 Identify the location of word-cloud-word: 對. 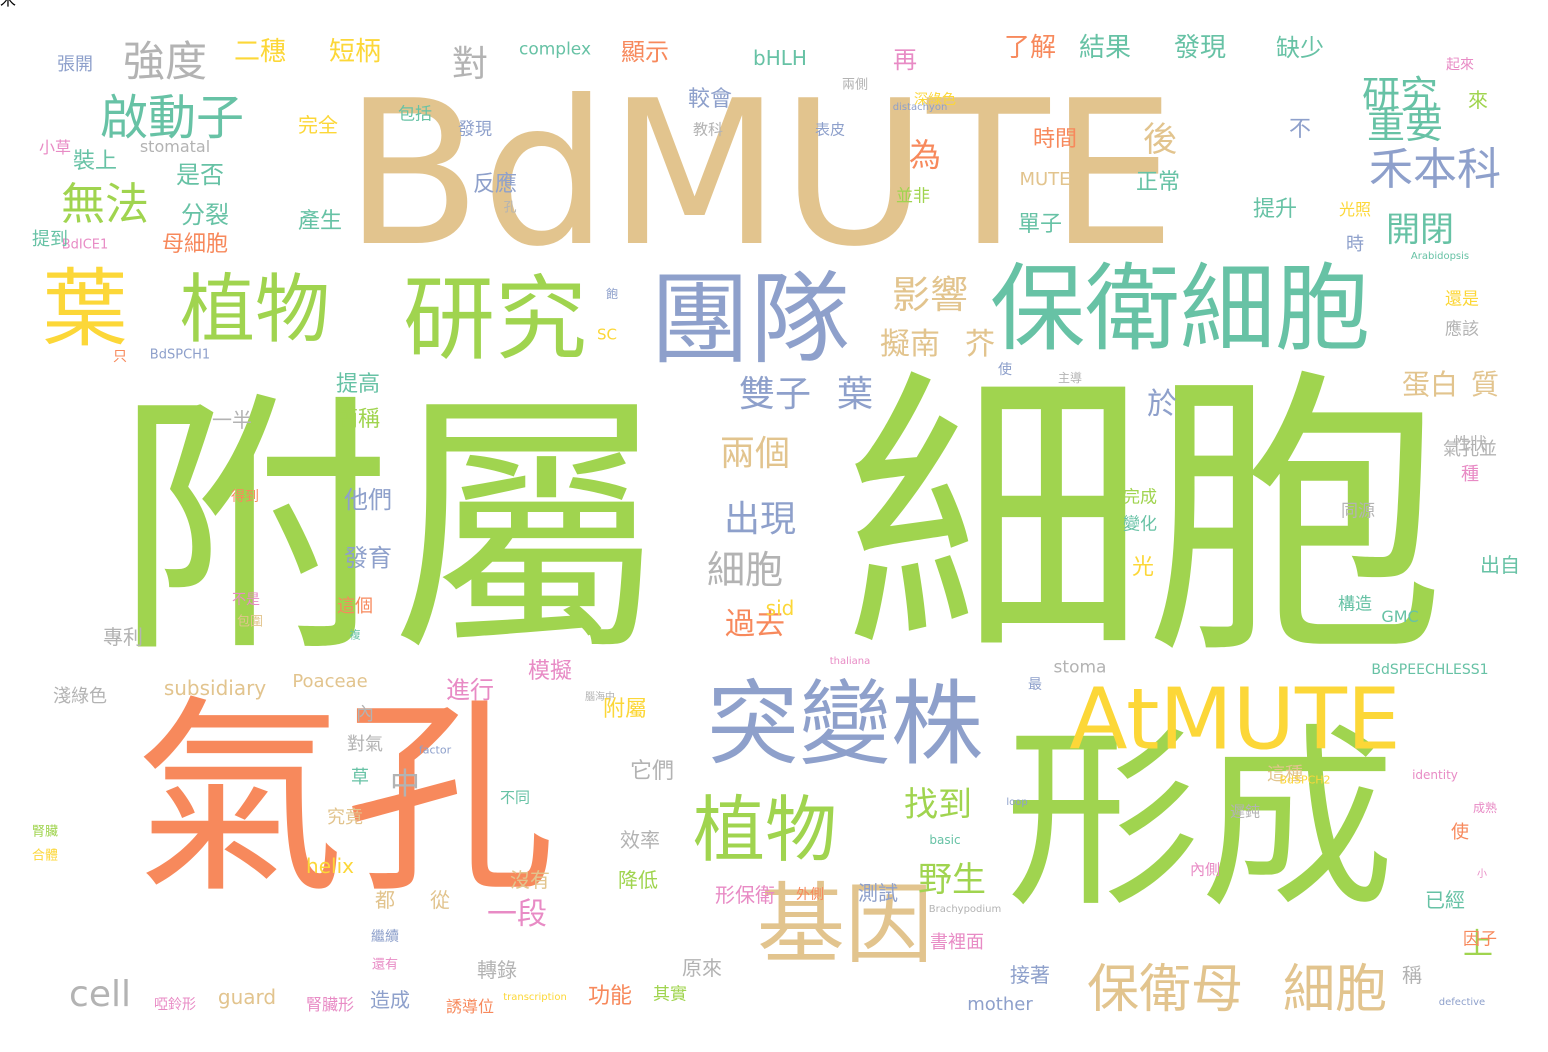
(470, 64).